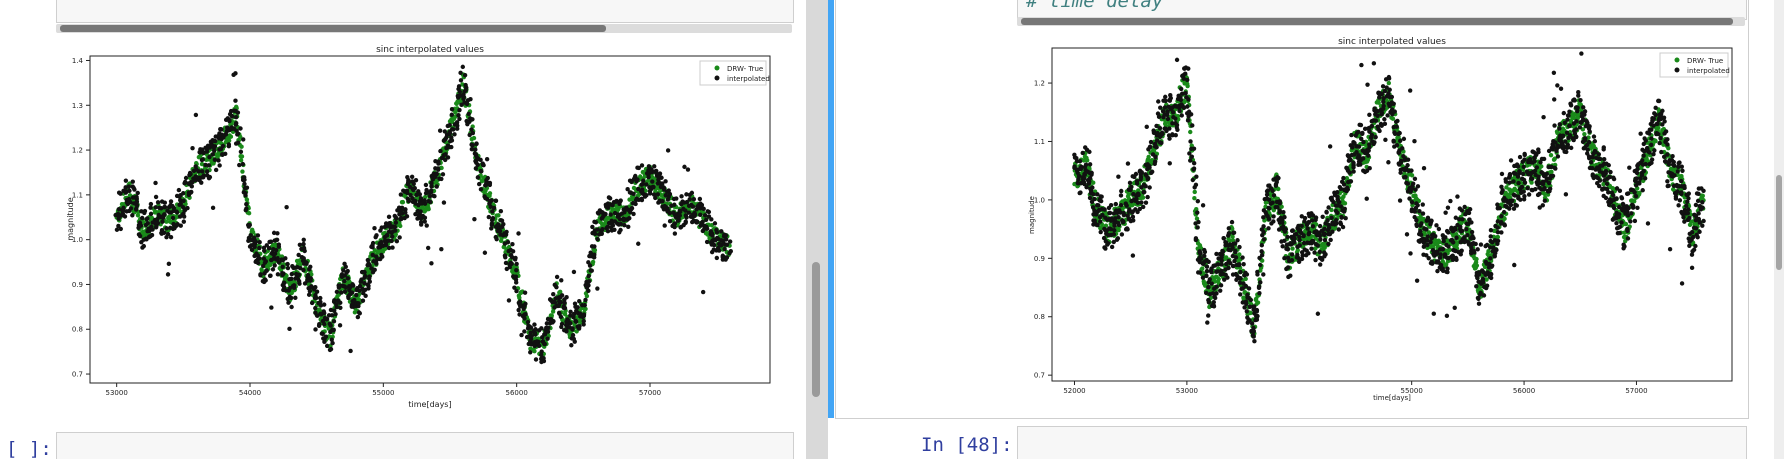 The image size is (1784, 459). Describe the element at coordinates (817, 229) in the screenshot. I see `pane-divider` at that location.